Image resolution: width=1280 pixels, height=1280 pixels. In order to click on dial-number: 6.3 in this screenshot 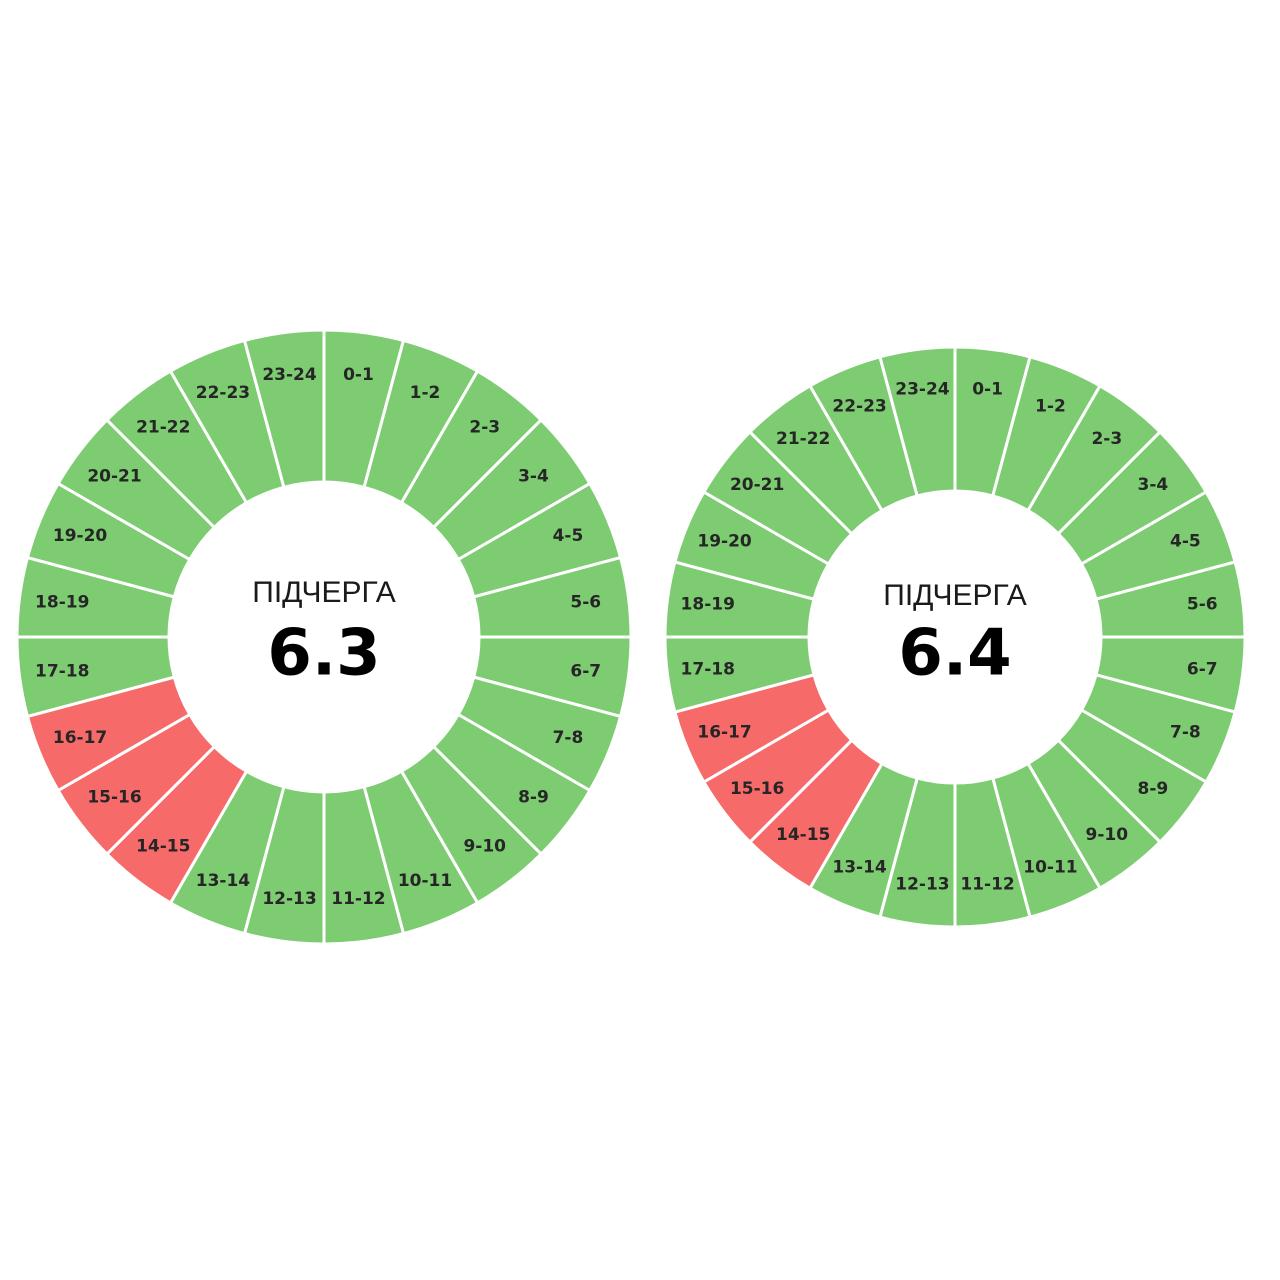, I will do `click(323, 654)`.